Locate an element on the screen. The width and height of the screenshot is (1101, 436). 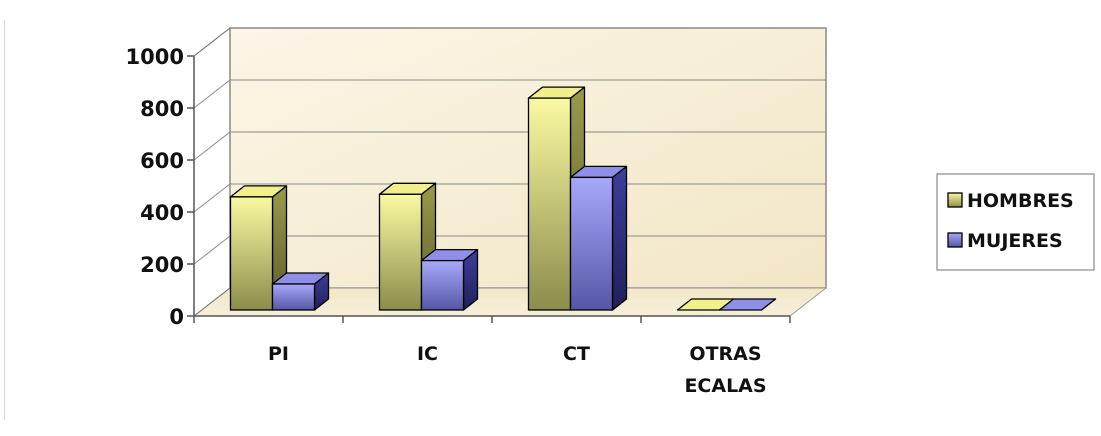
left-edge-rule is located at coordinates (4, 220).